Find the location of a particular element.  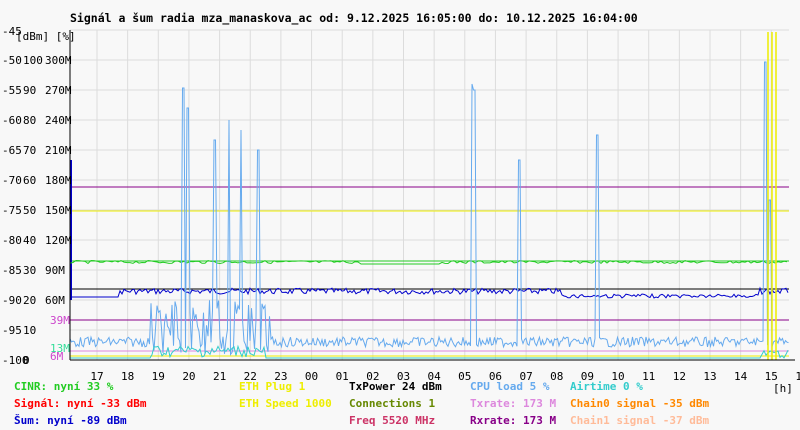

x-tick-label: 09 is located at coordinates (587, 376).